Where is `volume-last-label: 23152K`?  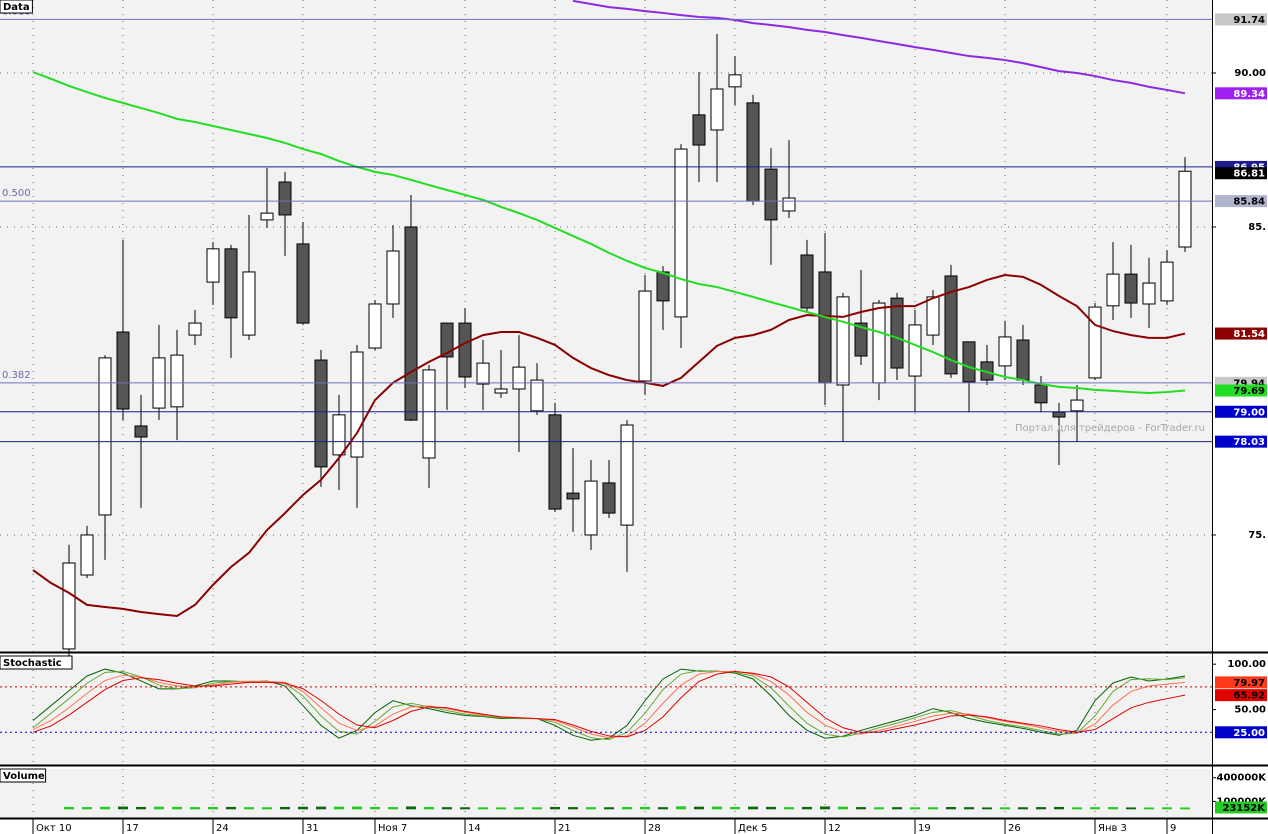 volume-last-label: 23152K is located at coordinates (1244, 808).